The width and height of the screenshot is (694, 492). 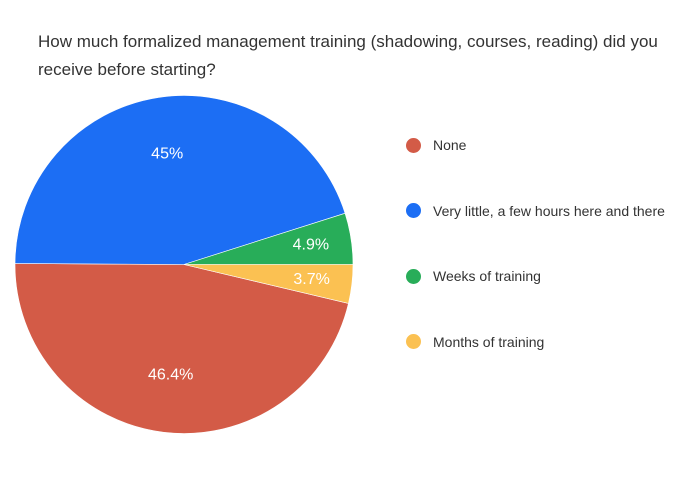 What do you see at coordinates (170, 375) in the screenshot?
I see `slice-label-0: 46.4%` at bounding box center [170, 375].